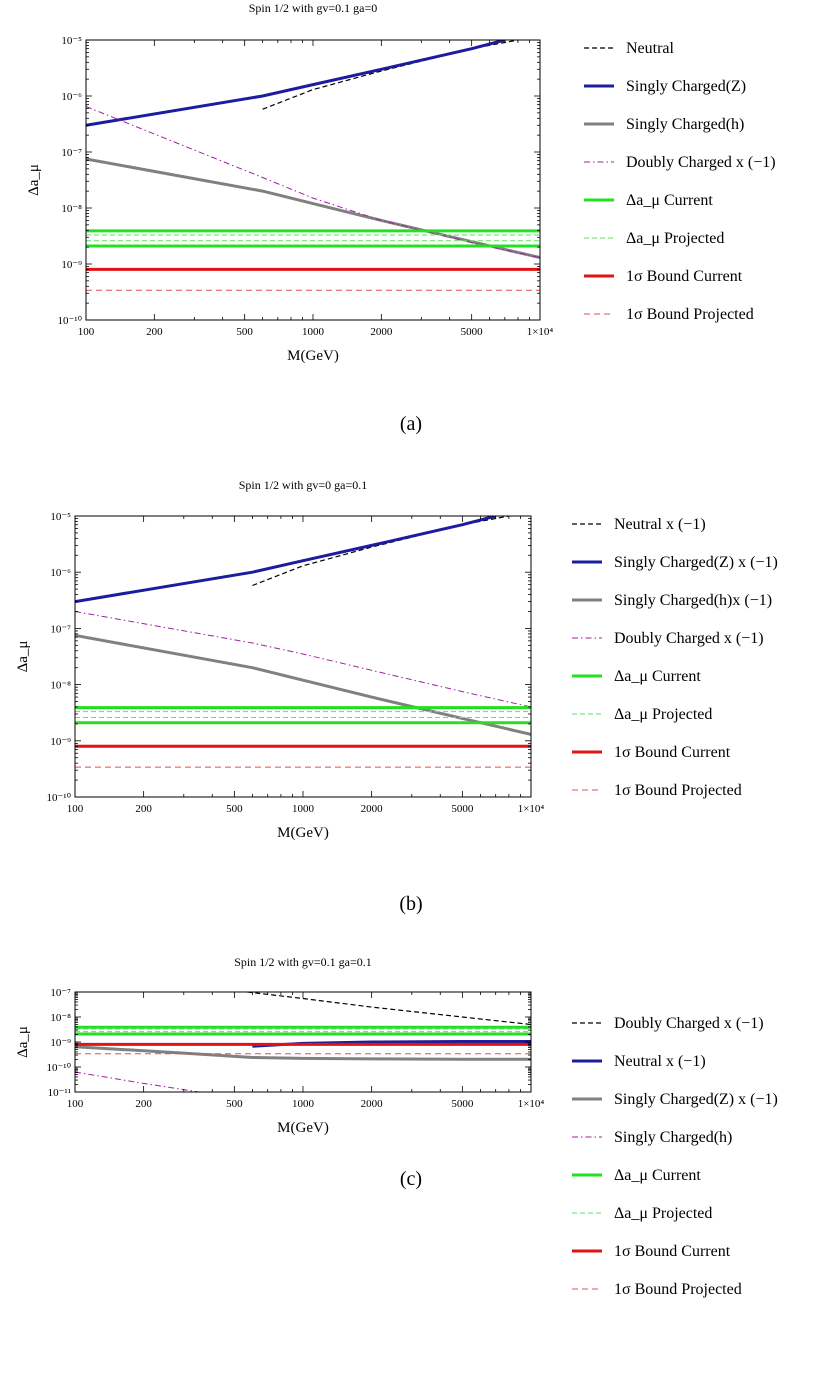 The image size is (822, 1397). What do you see at coordinates (660, 1061) in the screenshot?
I see `legend-label-2: Neutral x (−1)` at bounding box center [660, 1061].